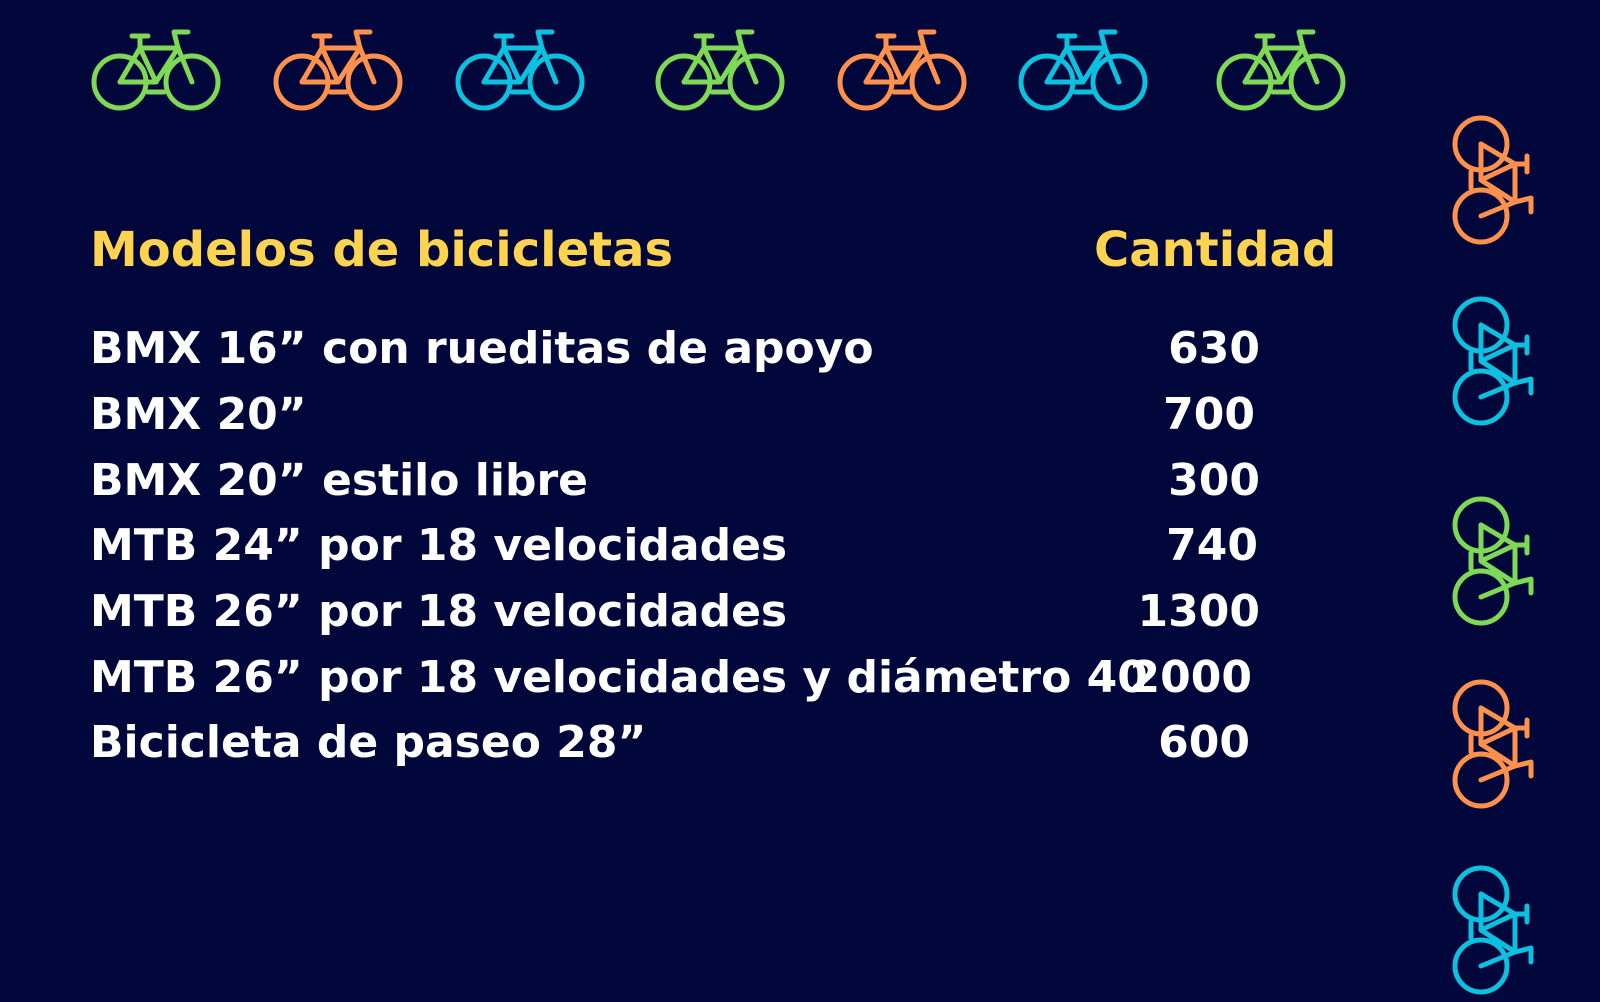 The image size is (1600, 1002). I want to click on table-row: MTB 24” por 18 velocidades 740, so click(690, 552).